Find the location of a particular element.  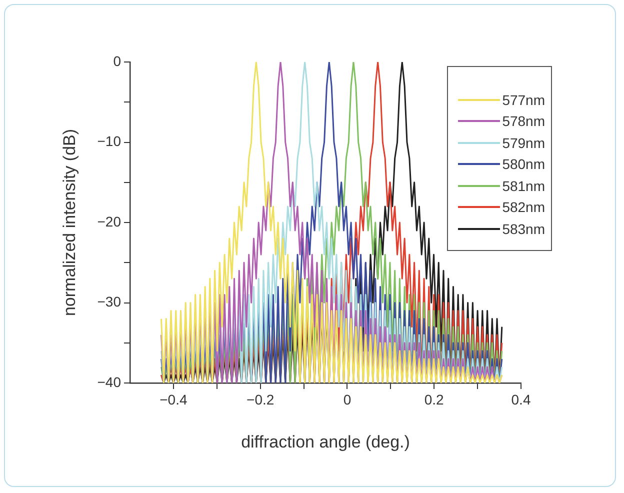

y-axis-title: normalized intensity (dB) is located at coordinates (69, 222).